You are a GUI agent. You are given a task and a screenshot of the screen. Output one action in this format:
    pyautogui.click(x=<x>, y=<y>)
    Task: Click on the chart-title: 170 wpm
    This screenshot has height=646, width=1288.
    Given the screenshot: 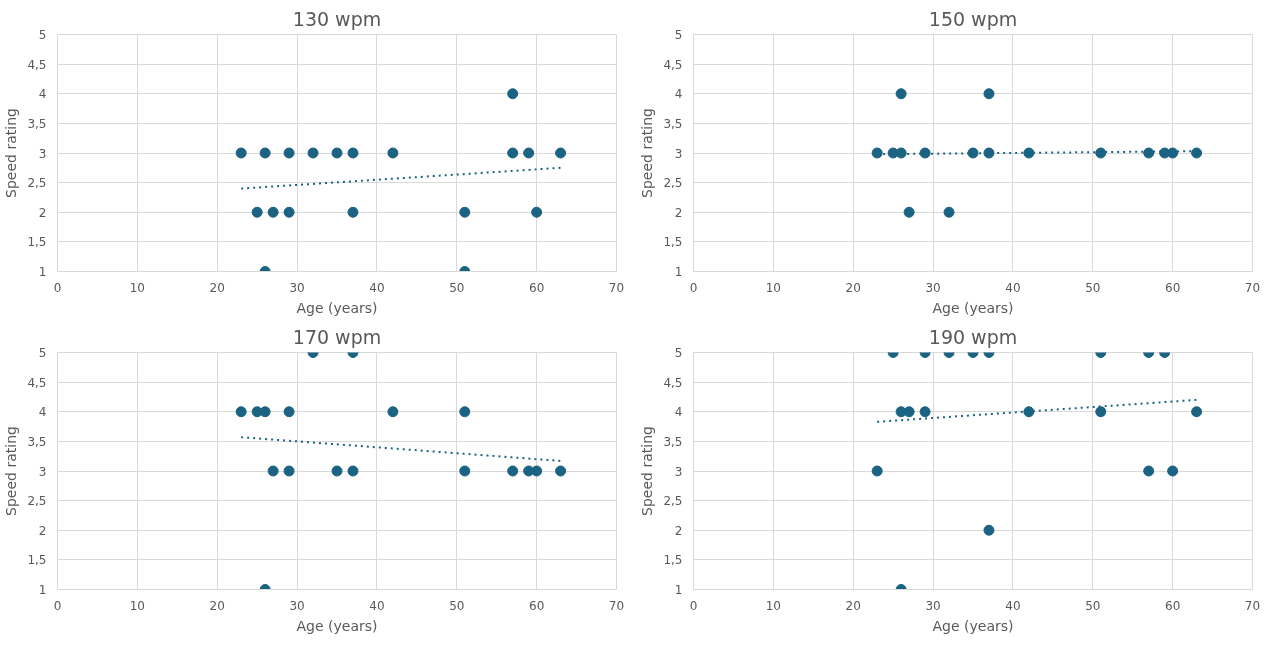 What is the action you would take?
    pyautogui.click(x=337, y=336)
    